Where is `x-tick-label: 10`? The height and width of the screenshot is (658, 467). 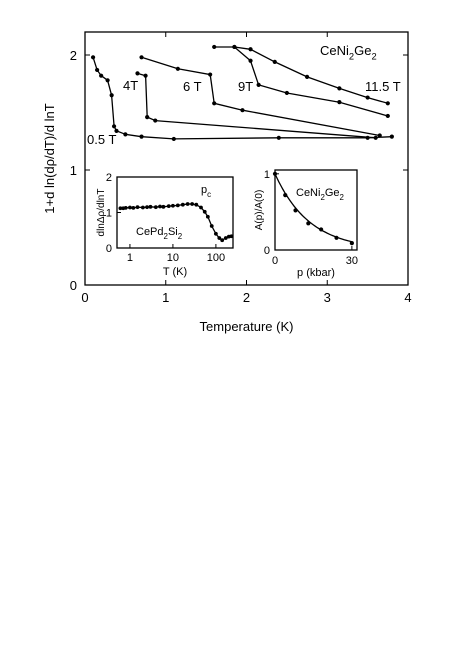
x-tick-label: 10 is located at coordinates (173, 258).